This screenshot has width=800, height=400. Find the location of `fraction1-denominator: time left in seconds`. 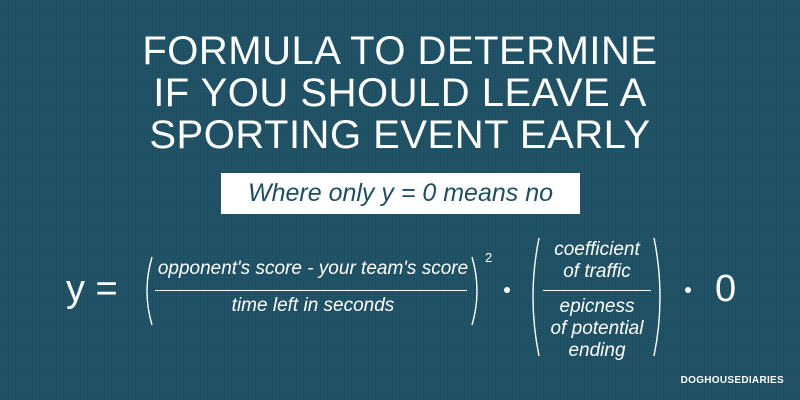

fraction1-denominator: time left in seconds is located at coordinates (313, 305).